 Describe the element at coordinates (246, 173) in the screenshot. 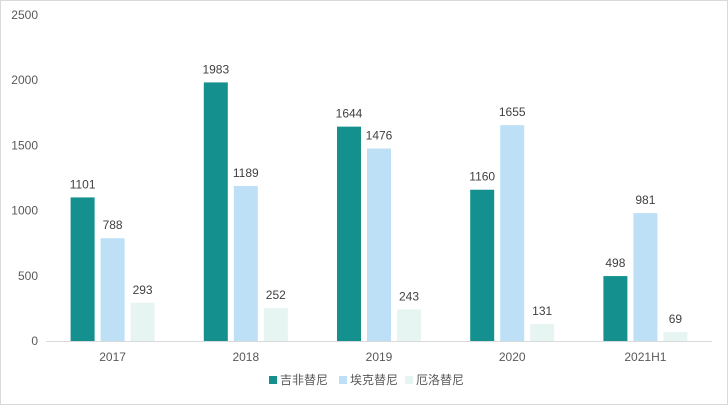

I see `data-label: 1189` at that location.